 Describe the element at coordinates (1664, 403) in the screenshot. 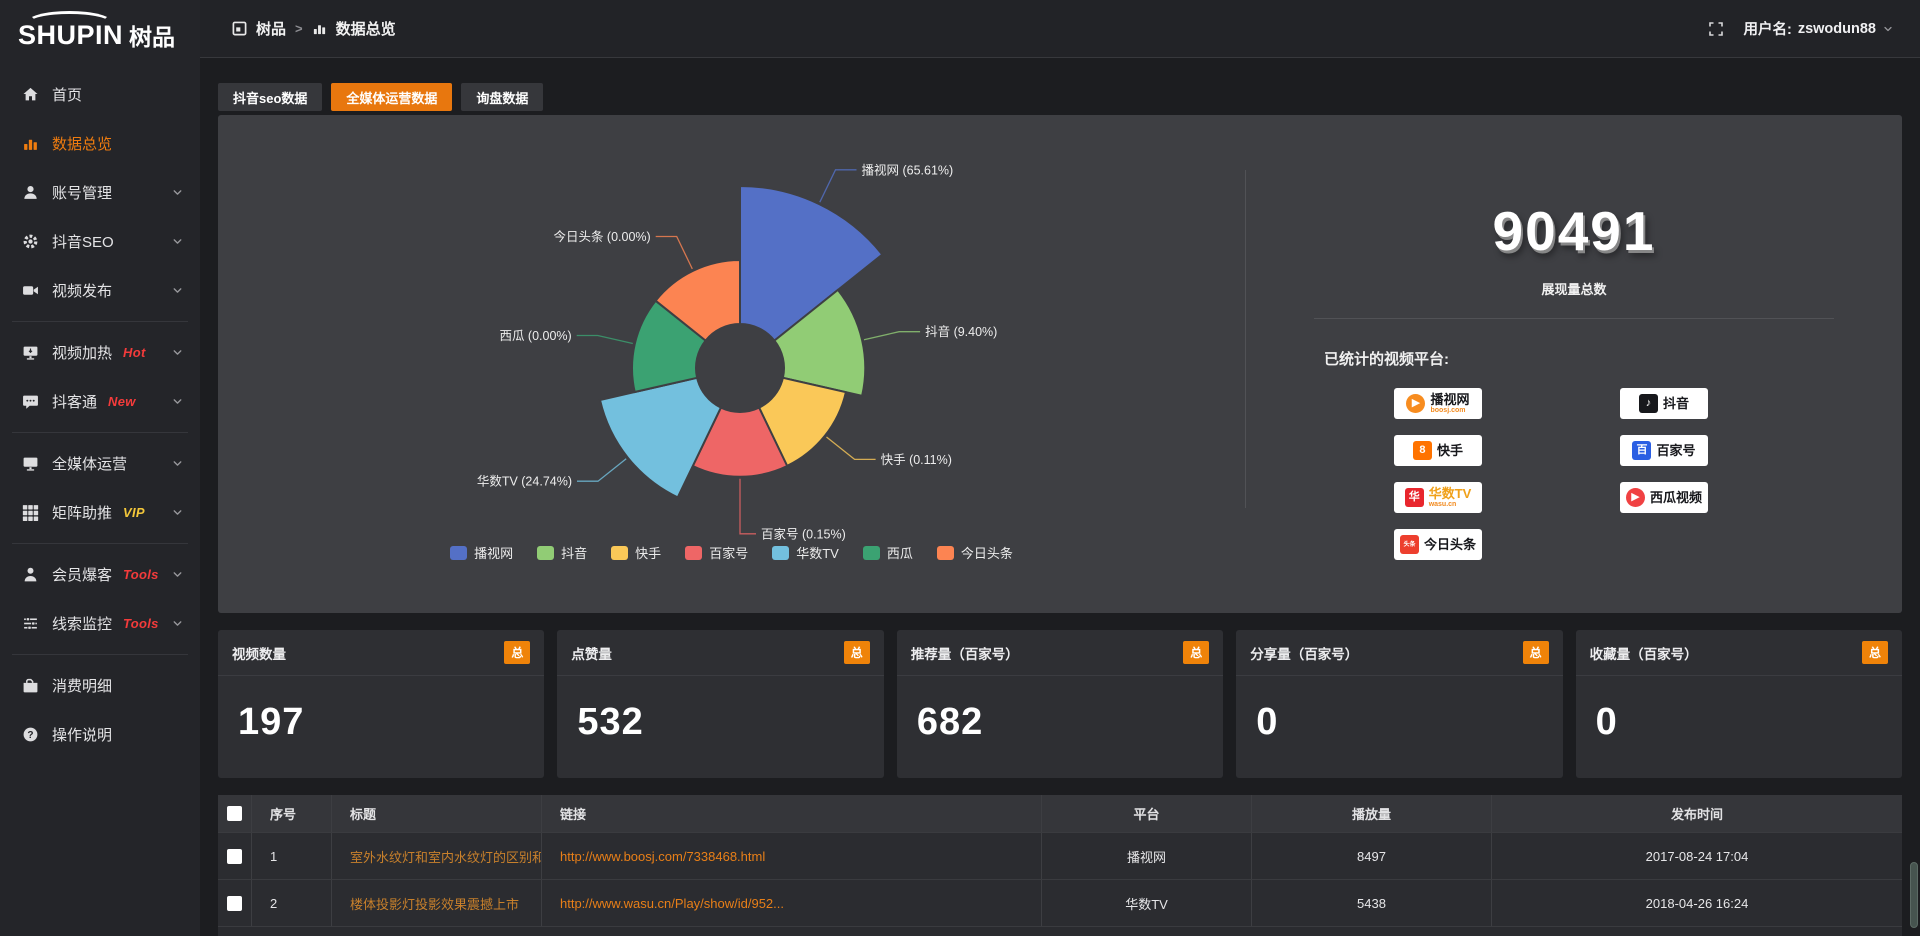

I see `platform-logo-1: ♪ 抖音` at that location.